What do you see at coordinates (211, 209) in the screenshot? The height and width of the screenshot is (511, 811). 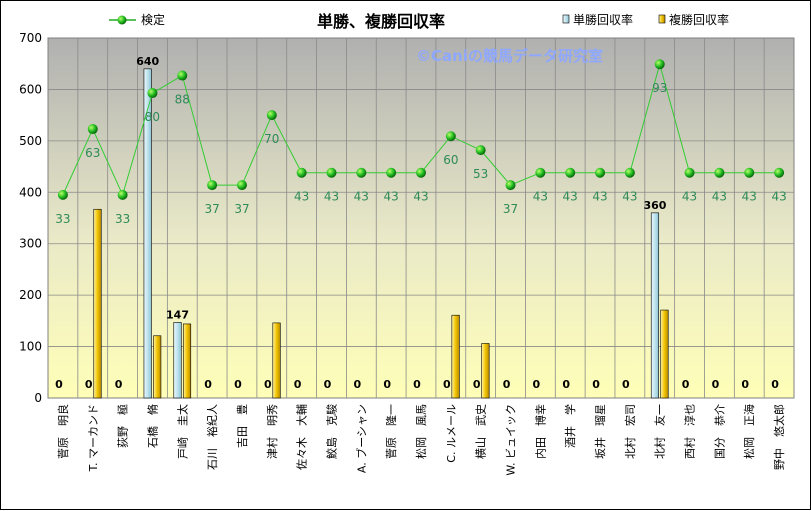 I see `line-label-5: 37` at bounding box center [211, 209].